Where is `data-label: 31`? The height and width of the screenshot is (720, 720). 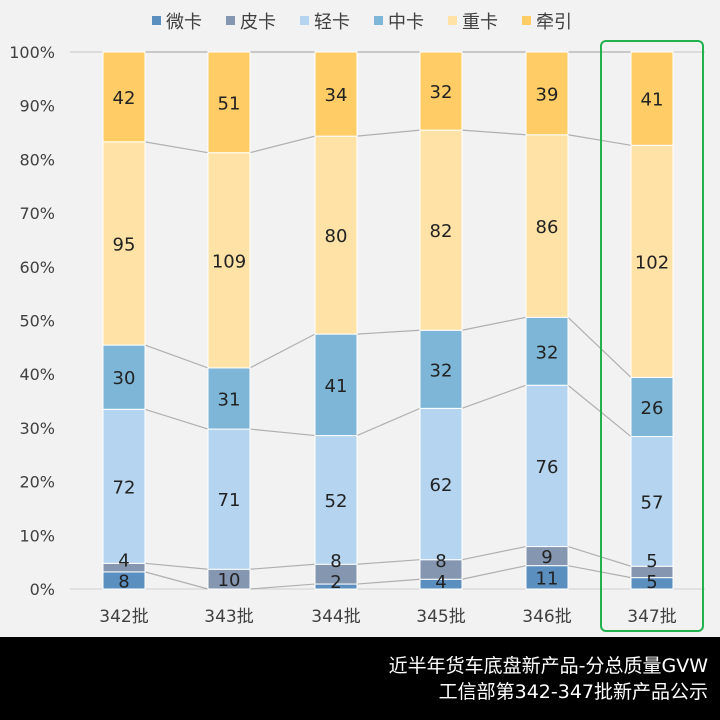
data-label: 31 is located at coordinates (229, 399).